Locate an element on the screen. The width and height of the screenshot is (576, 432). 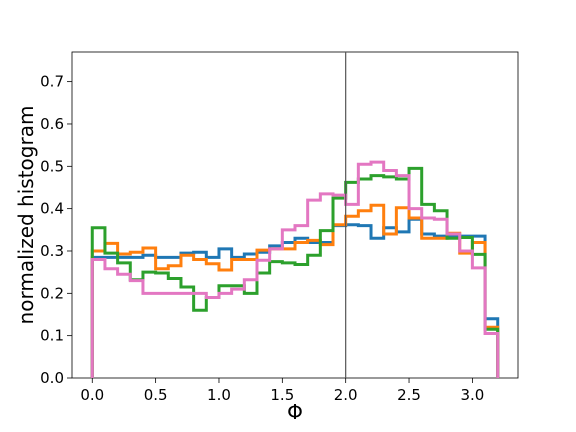
y-tick-label: 0.5 is located at coordinates (52, 166).